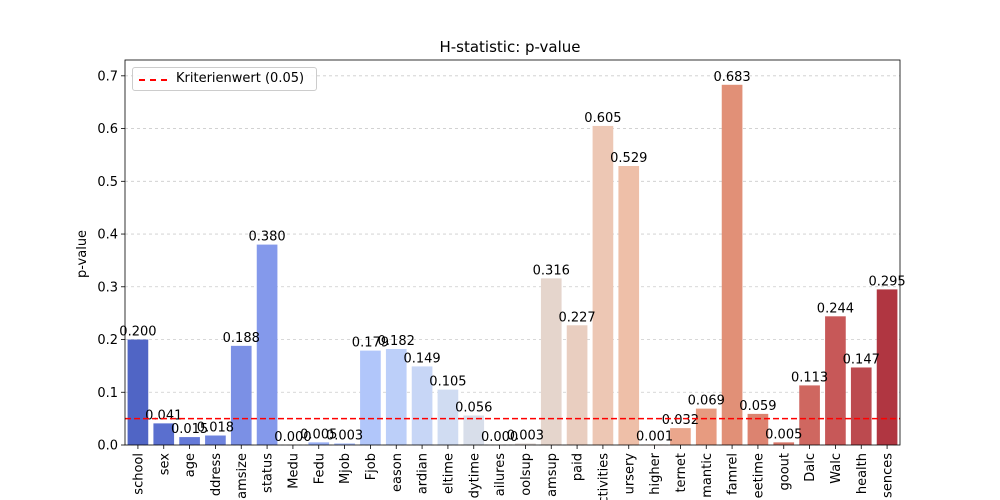  Describe the element at coordinates (137, 332) in the screenshot. I see `data-label: 0.200` at that location.